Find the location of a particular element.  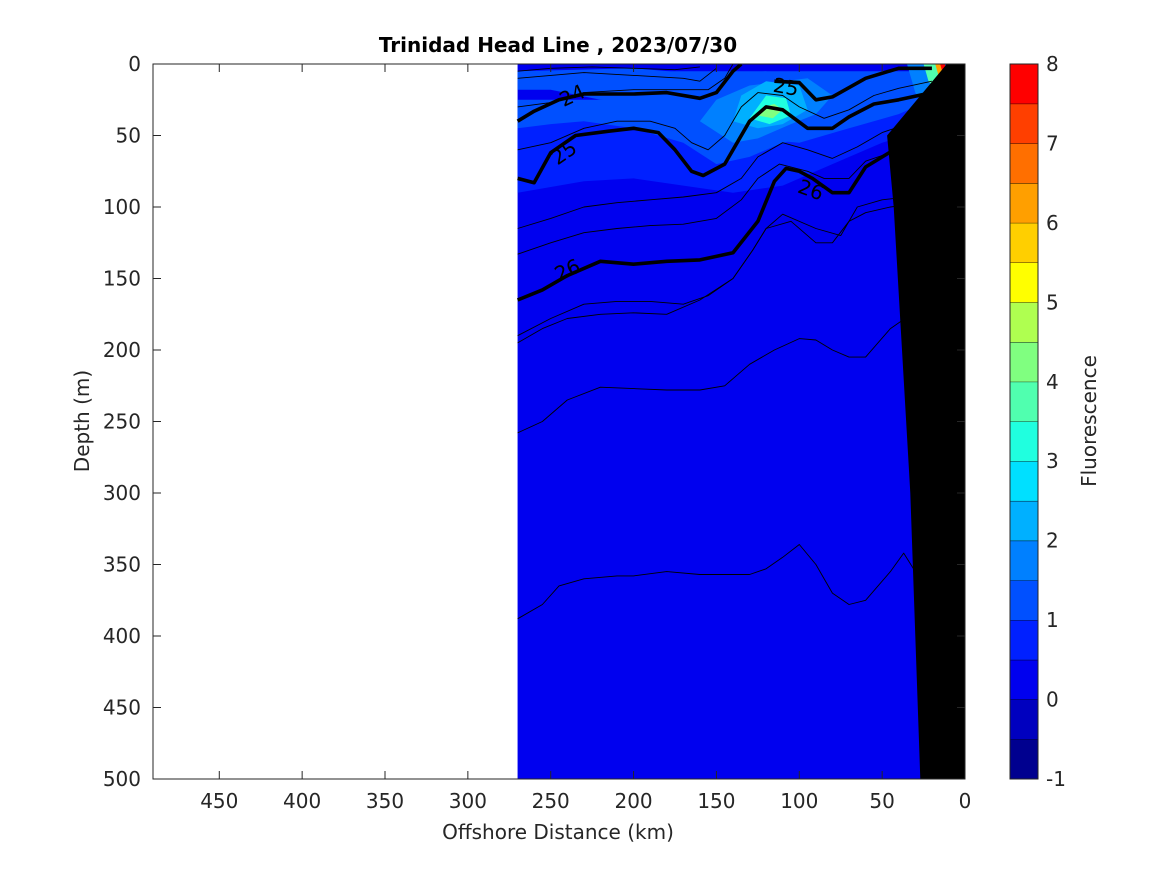

colorbar-tick-label: 3 is located at coordinates (1052, 461).